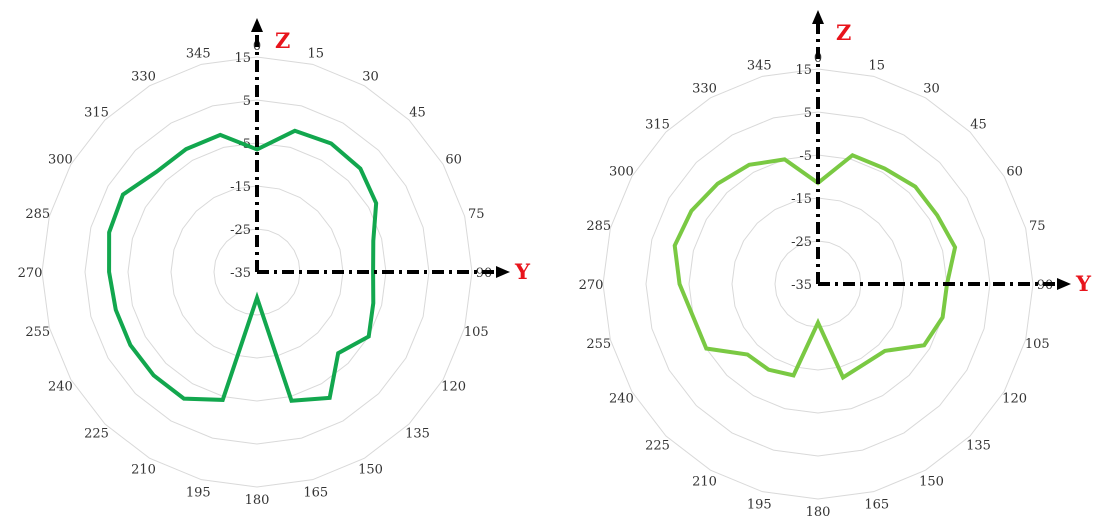 This screenshot has height=524, width=1093. Describe the element at coordinates (805, 156) in the screenshot. I see `radial-tick-label: -5` at that location.